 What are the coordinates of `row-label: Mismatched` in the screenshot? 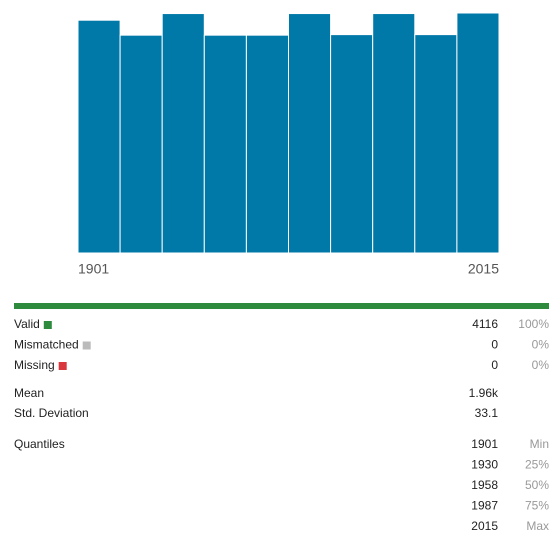 It's located at (46, 345).